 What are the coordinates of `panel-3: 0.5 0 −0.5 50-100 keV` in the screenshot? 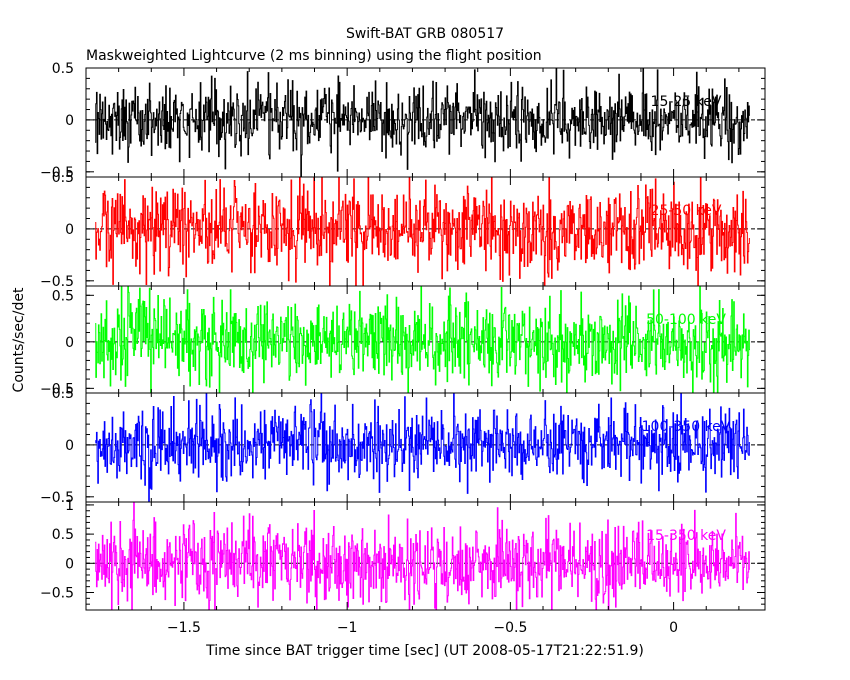 It's located at (403, 341).